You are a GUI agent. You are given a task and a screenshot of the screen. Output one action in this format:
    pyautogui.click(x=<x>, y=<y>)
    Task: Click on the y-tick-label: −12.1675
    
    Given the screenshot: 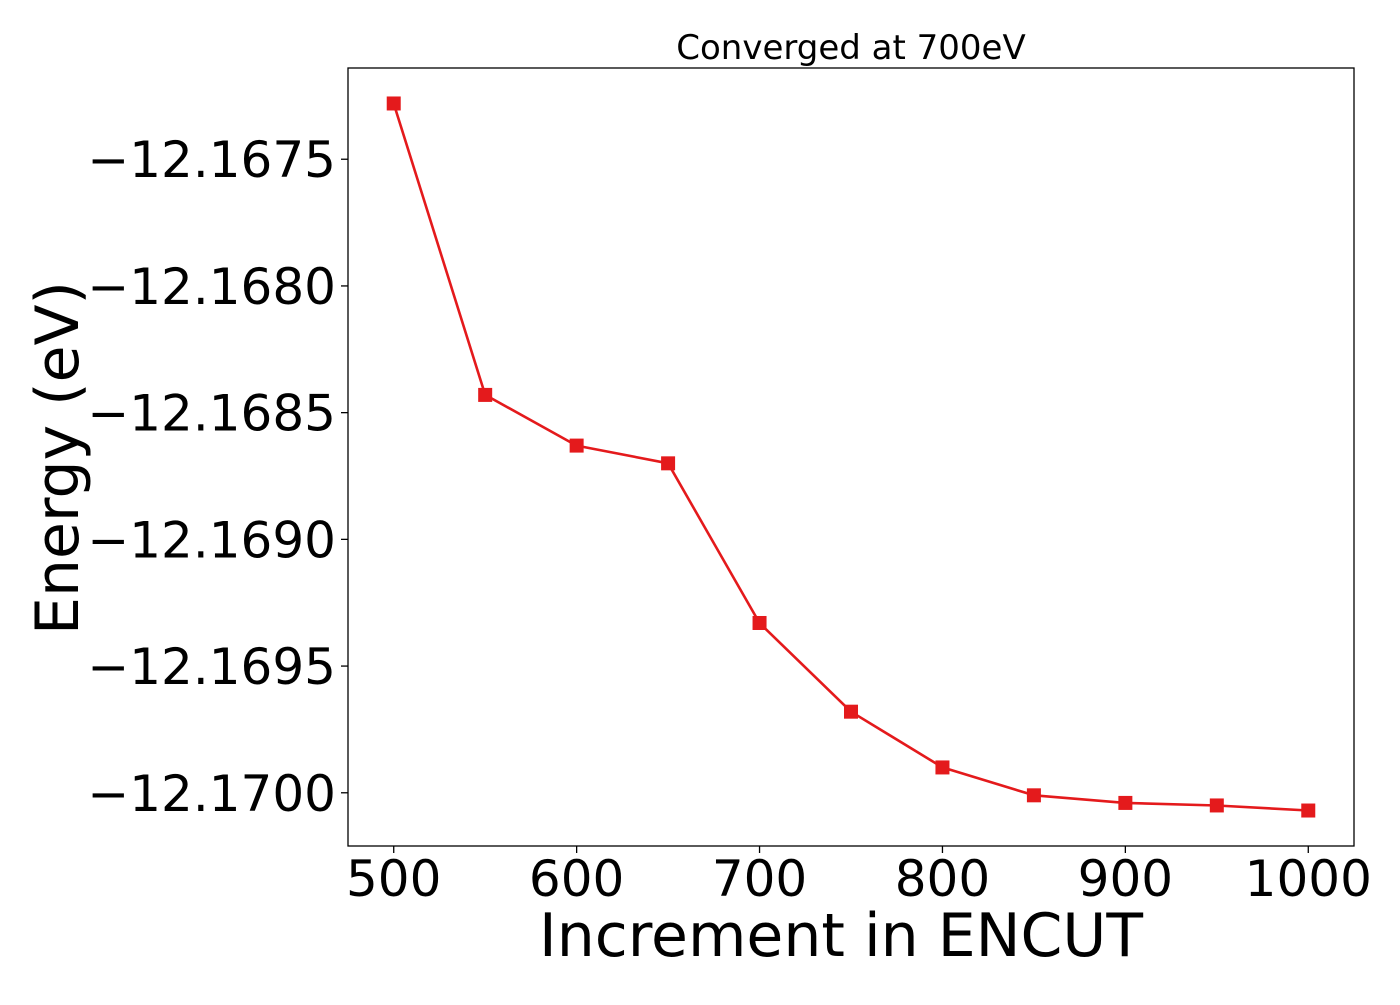 What is the action you would take?
    pyautogui.click(x=211, y=160)
    